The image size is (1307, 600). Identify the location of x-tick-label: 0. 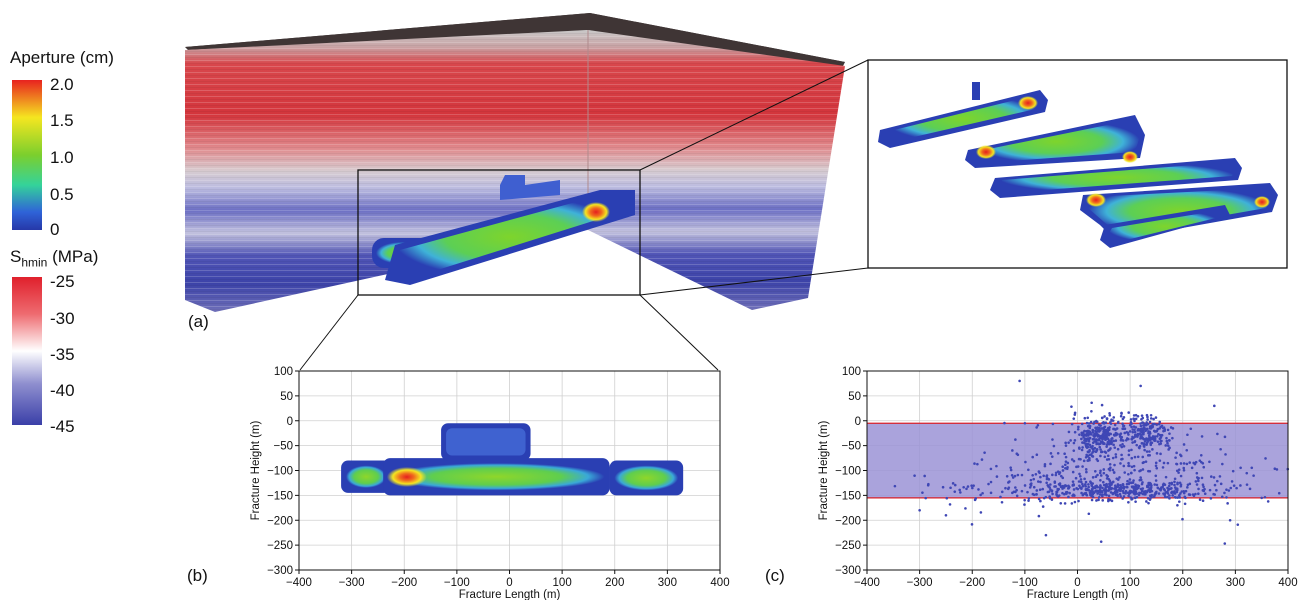
(509, 583).